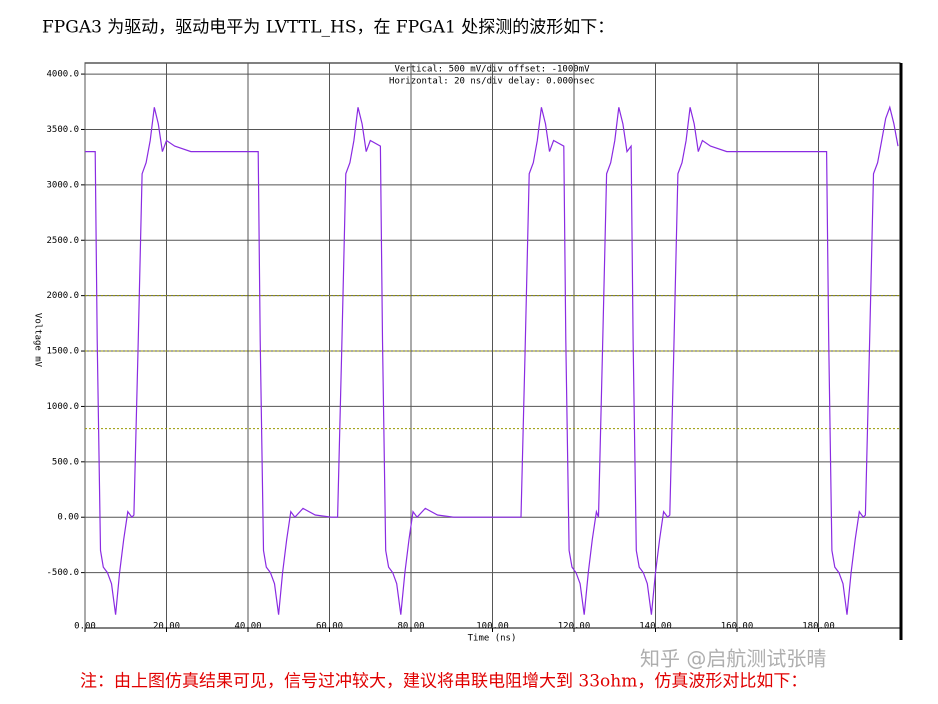 The height and width of the screenshot is (704, 938). Describe the element at coordinates (62, 296) in the screenshot. I see `y-tick-label: 2000.0` at that location.